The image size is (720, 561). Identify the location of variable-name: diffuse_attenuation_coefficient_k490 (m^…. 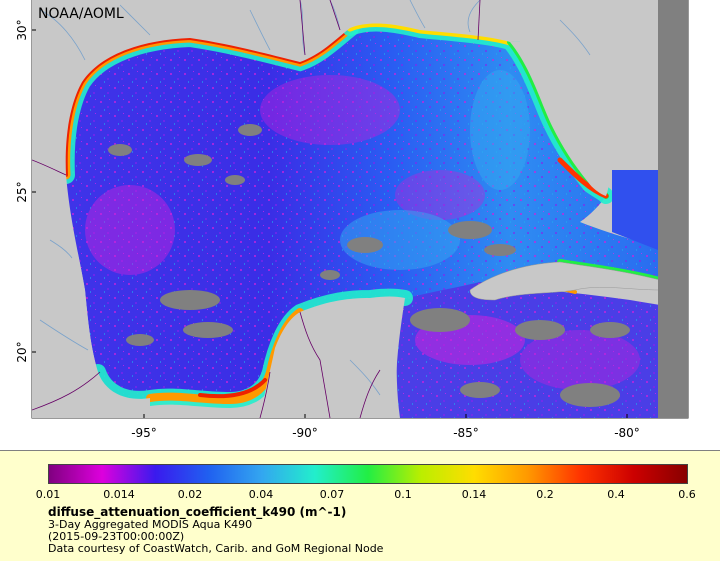
(197, 512).